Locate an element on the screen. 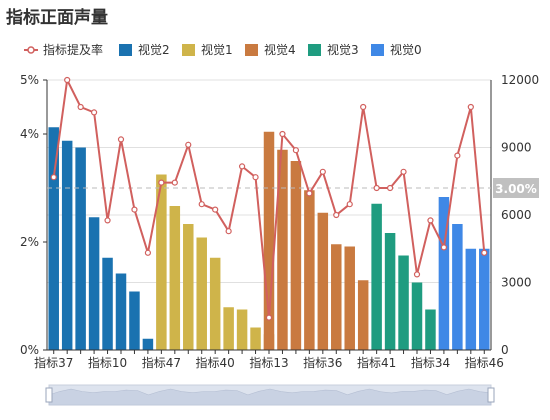 The height and width of the screenshot is (420, 550). legend-marker-icon is located at coordinates (31, 50).